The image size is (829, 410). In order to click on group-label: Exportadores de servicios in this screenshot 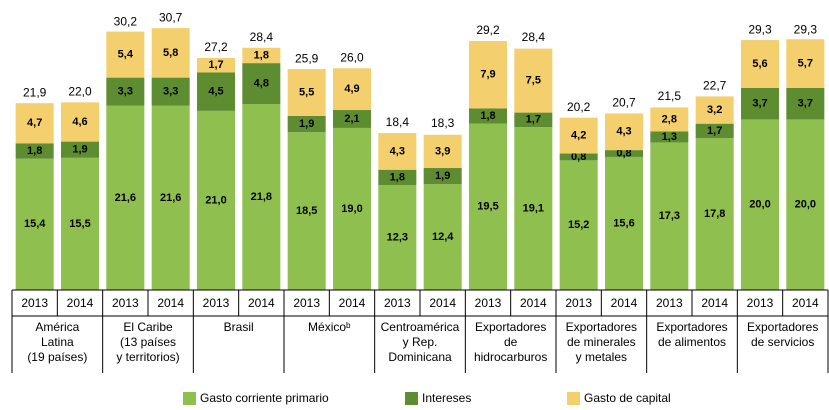, I will do `click(782, 334)`.